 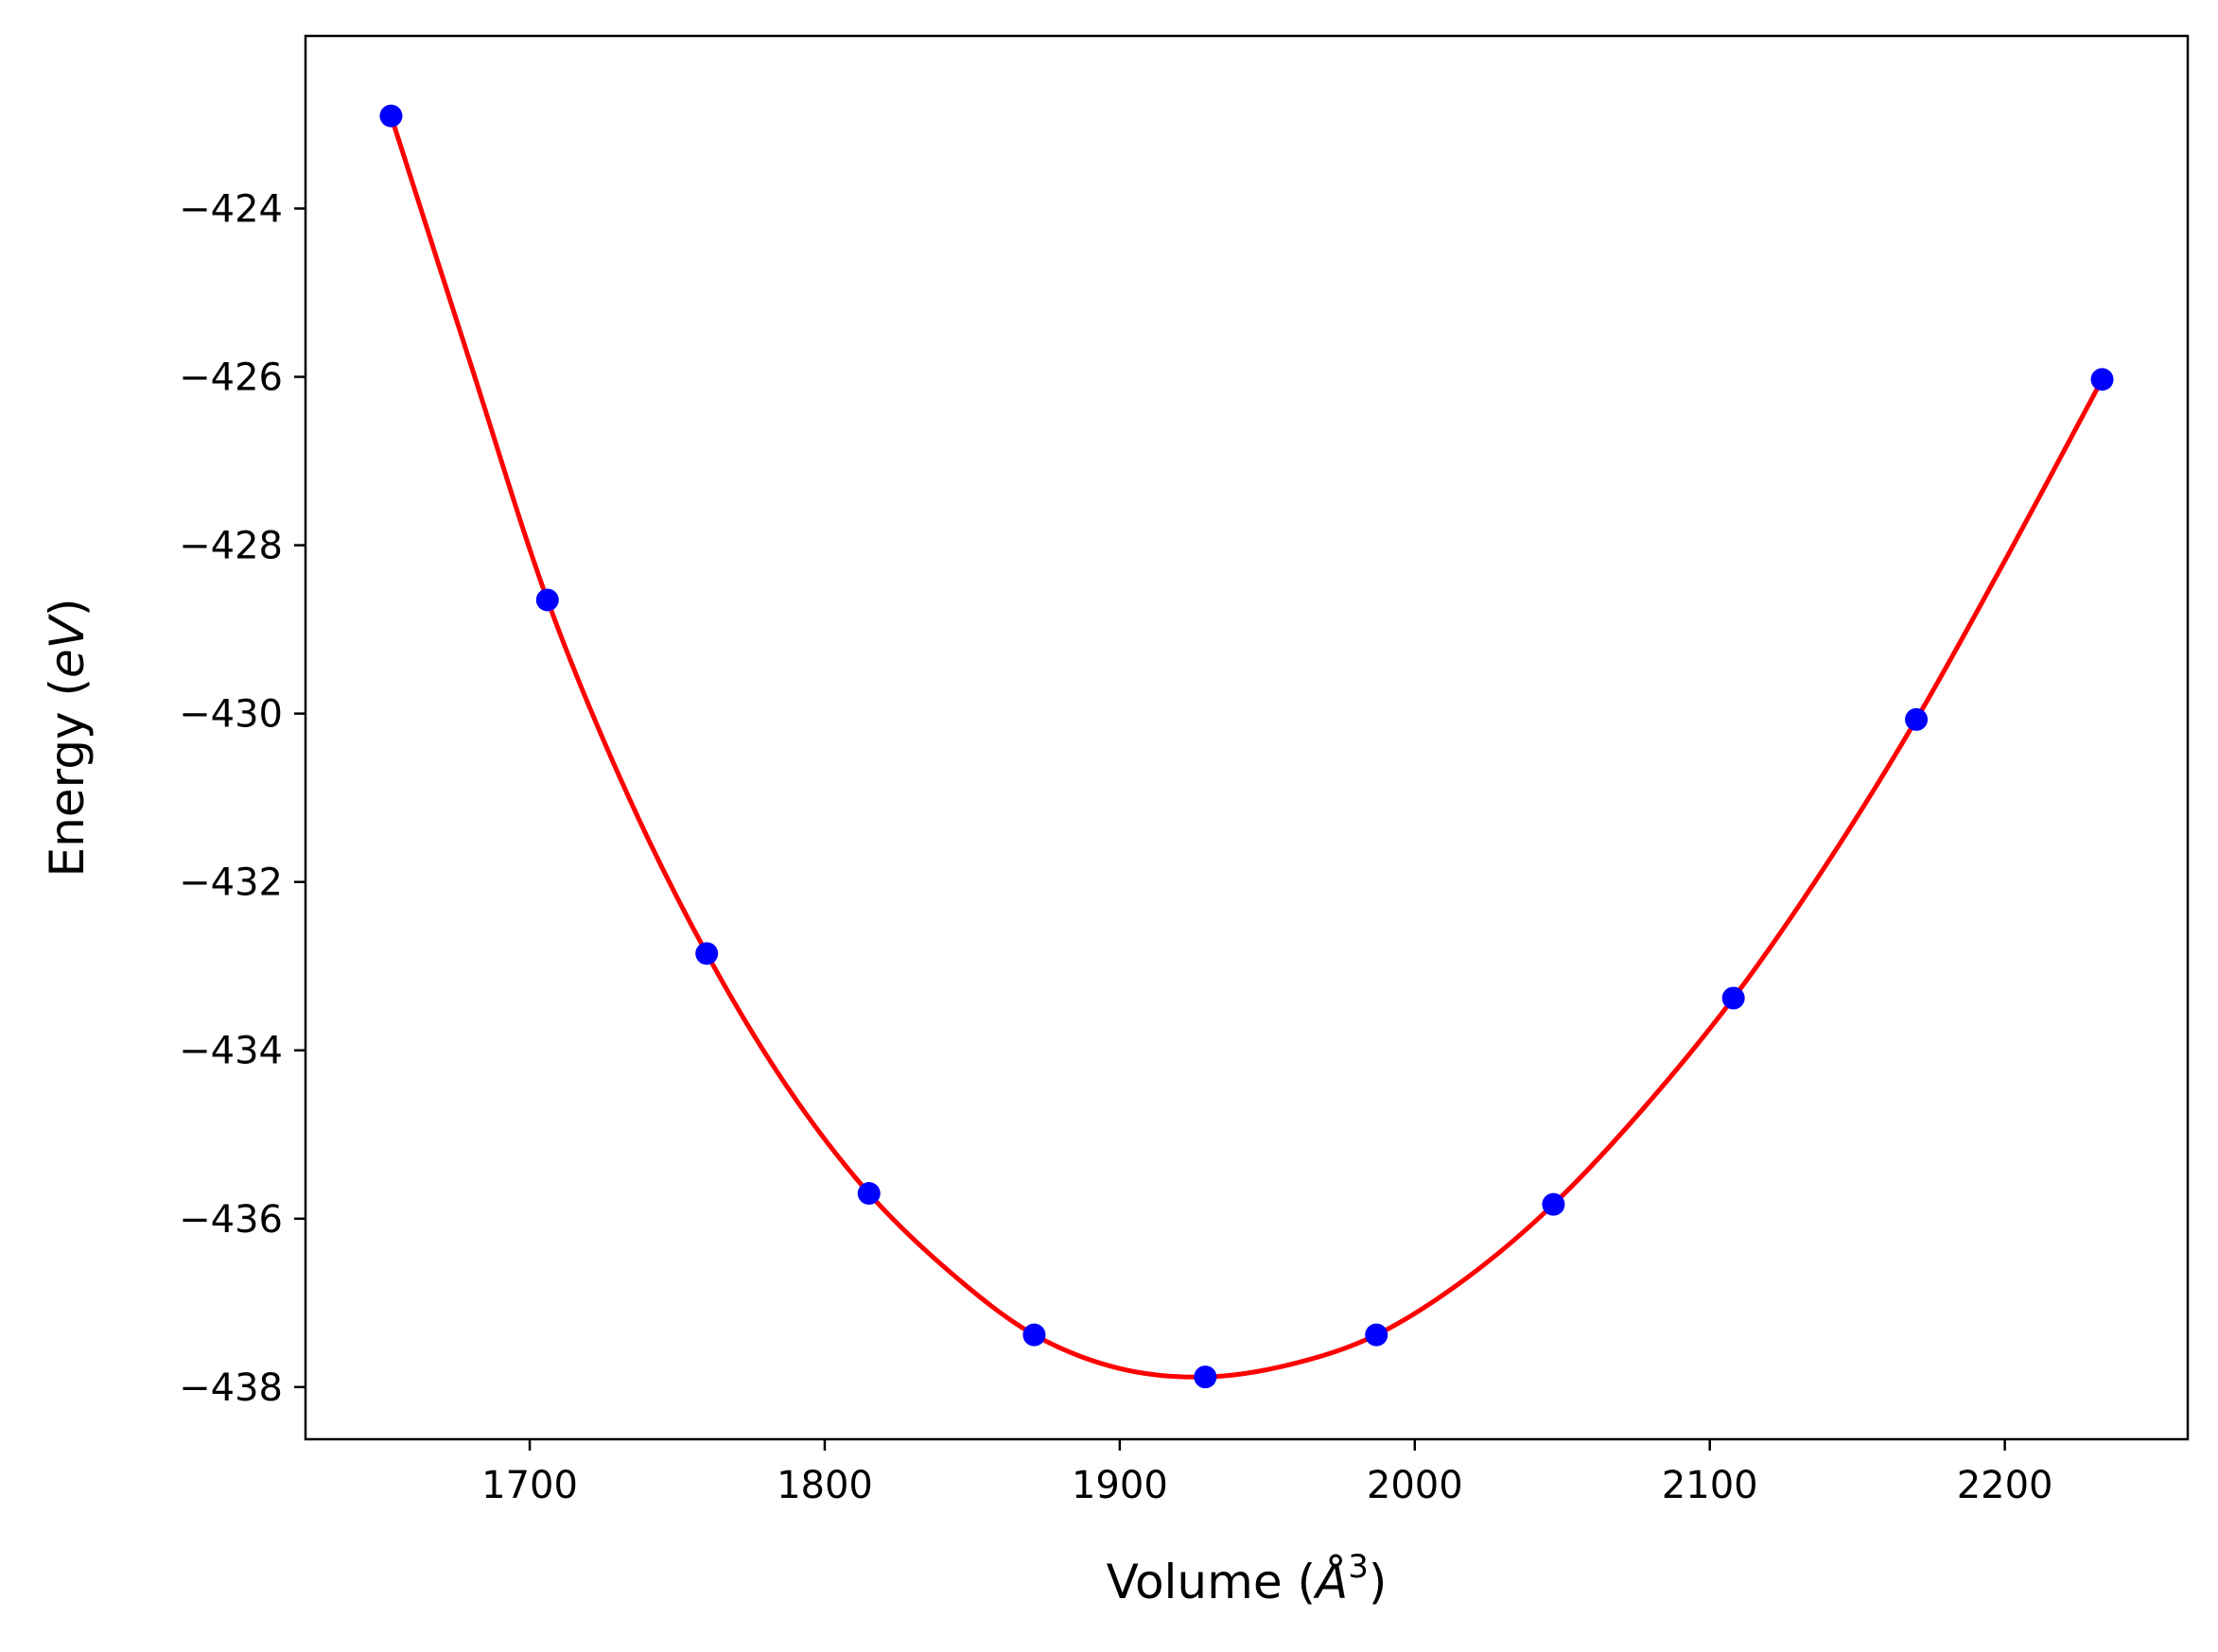 I want to click on x-tick-label: 2200, so click(x=2005, y=1486).